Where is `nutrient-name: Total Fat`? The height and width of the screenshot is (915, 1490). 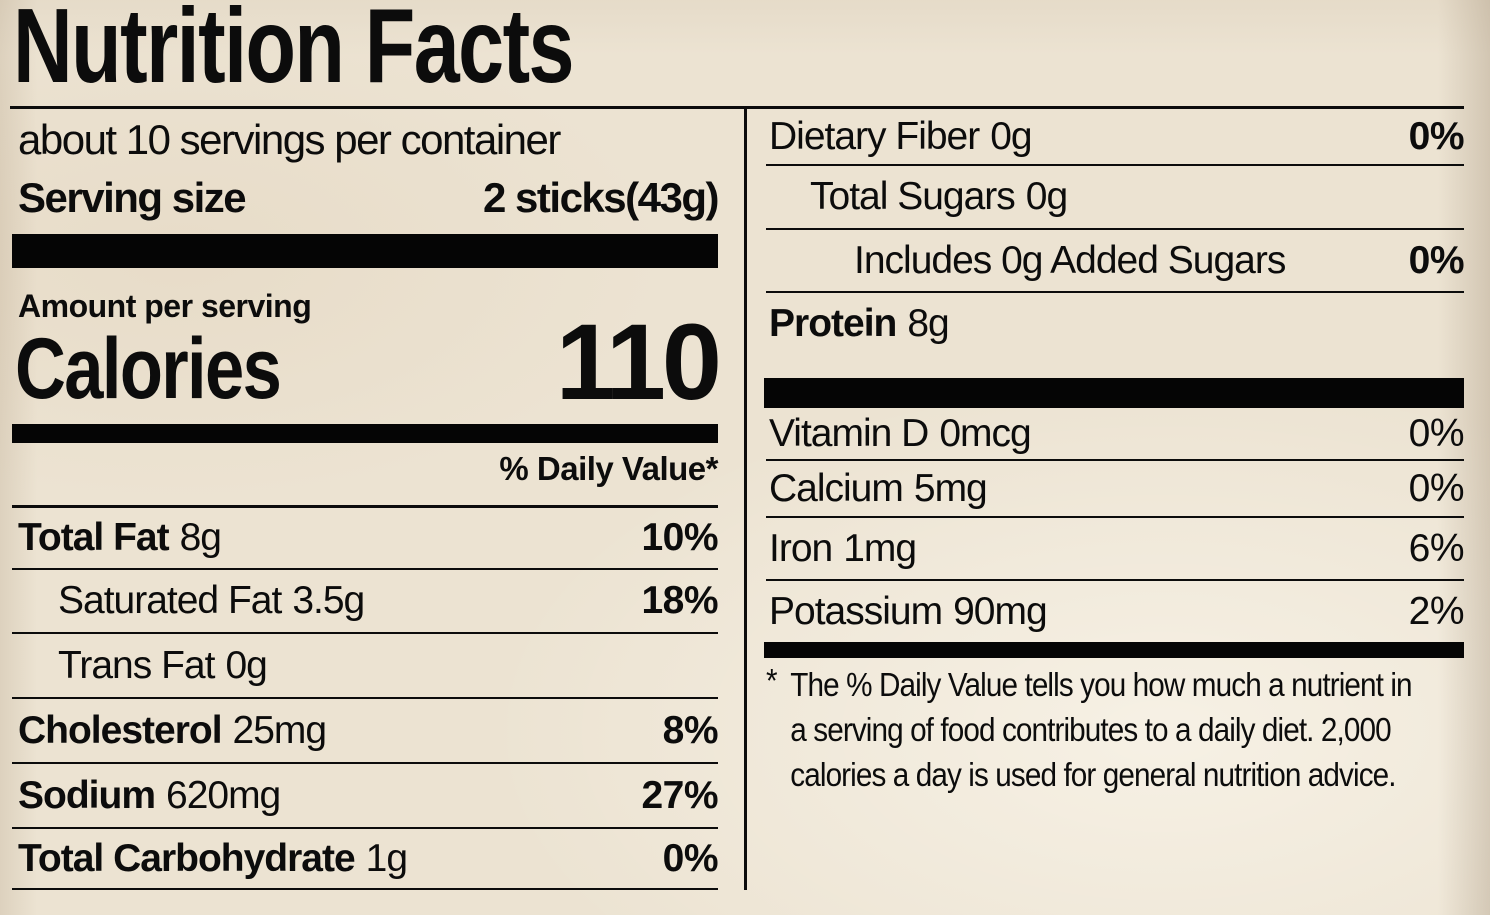
nutrient-name: Total Fat is located at coordinates (94, 537).